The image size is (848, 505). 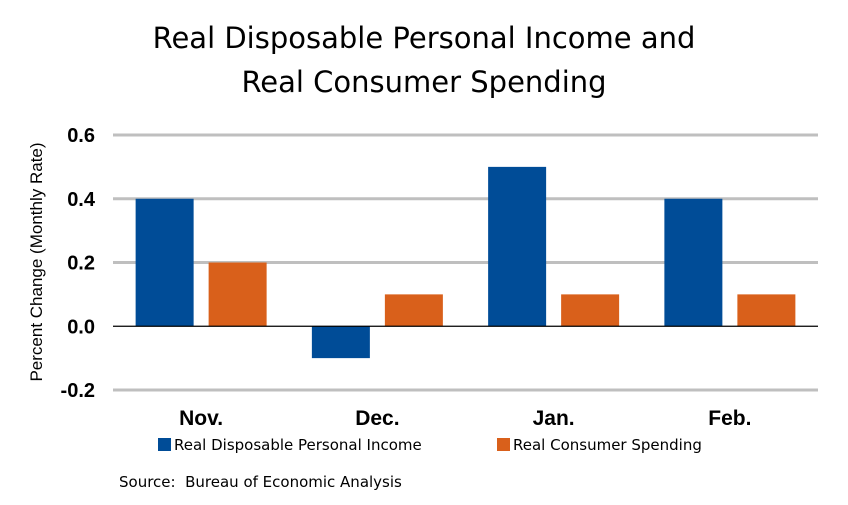 What do you see at coordinates (377, 418) in the screenshot?
I see `x-tick-label: Dec.` at bounding box center [377, 418].